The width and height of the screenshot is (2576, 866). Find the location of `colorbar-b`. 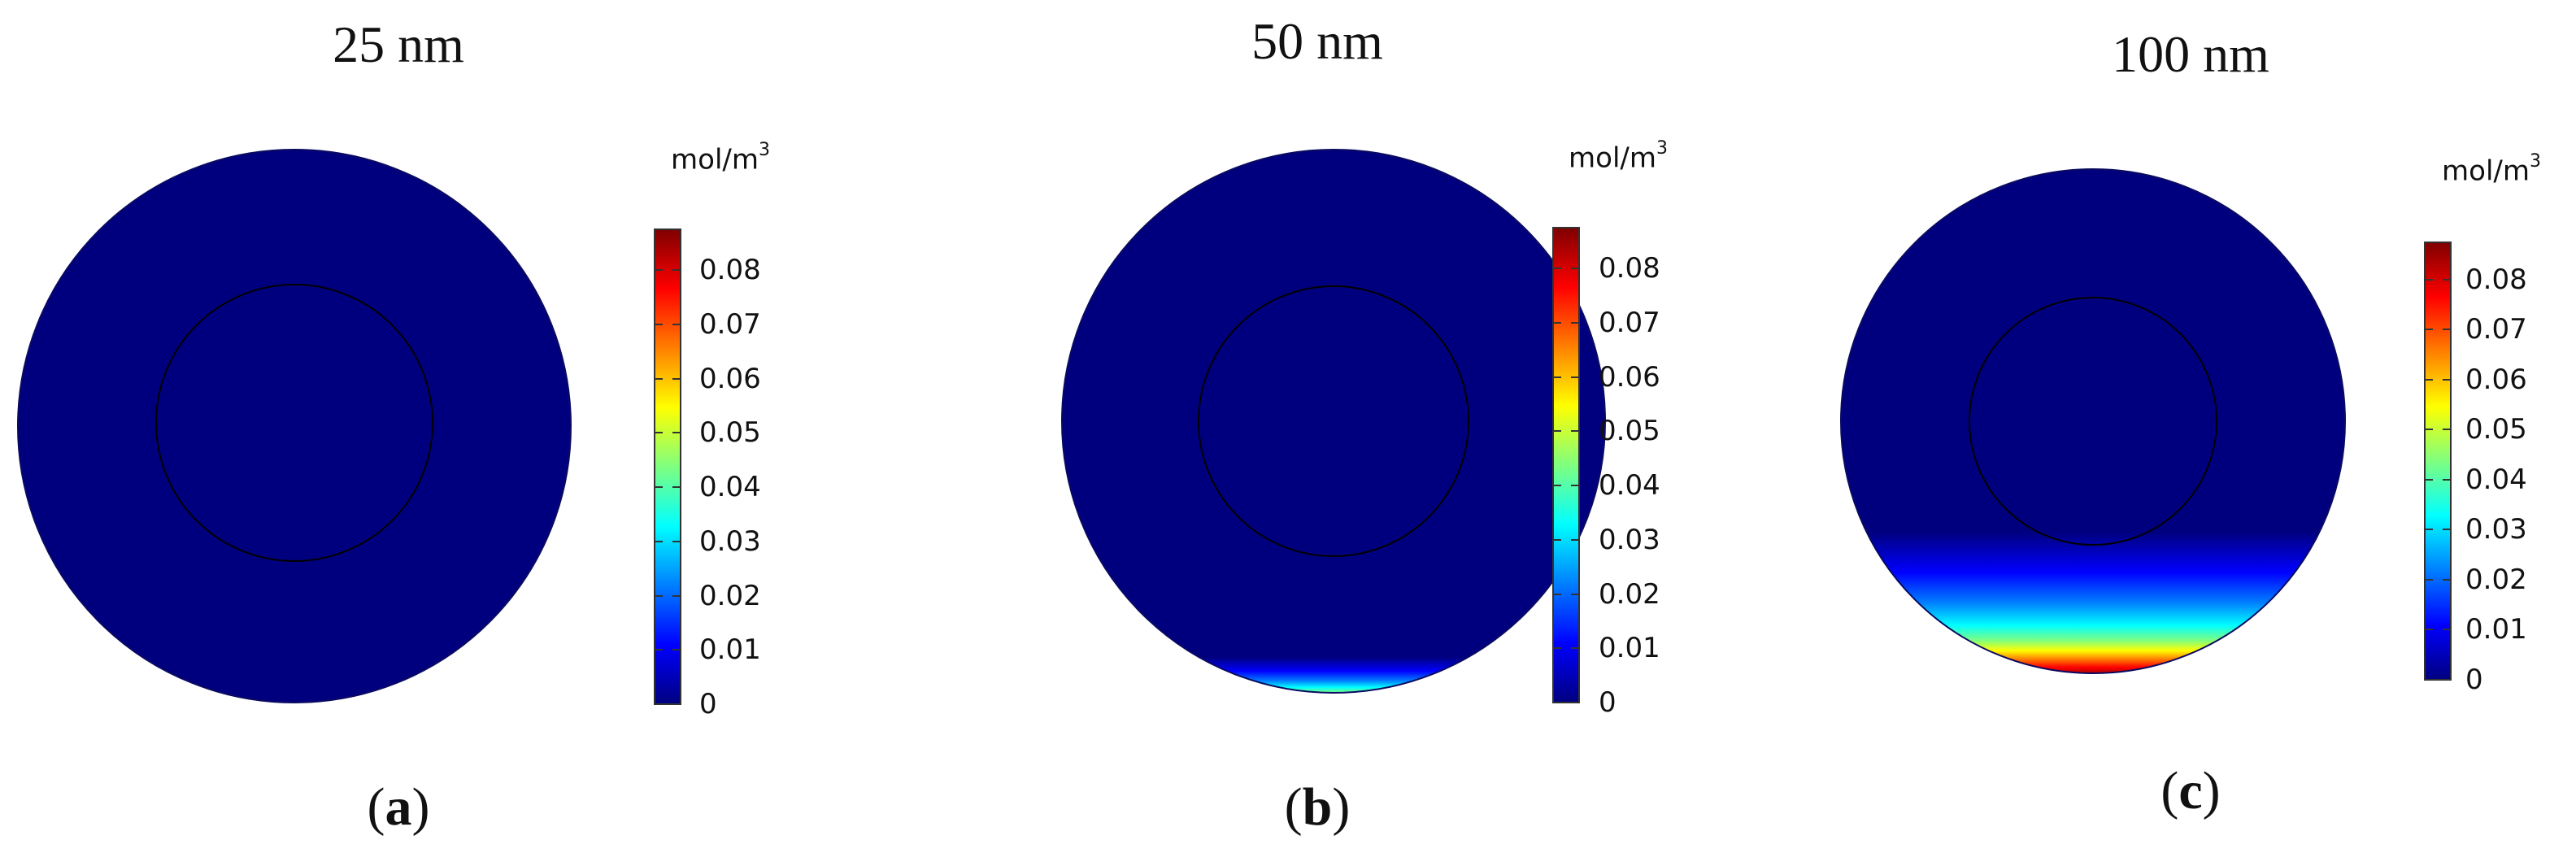

colorbar-b is located at coordinates (1566, 465).